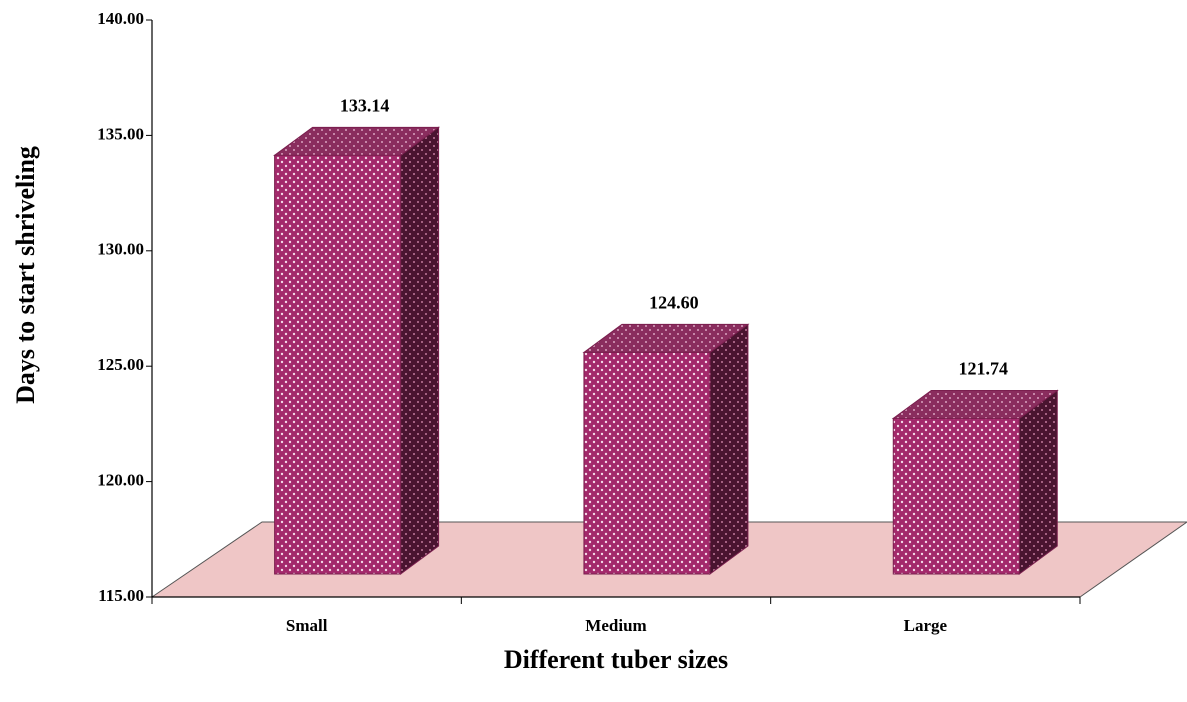  What do you see at coordinates (120, 364) in the screenshot?
I see `y-tick-label: 125.00` at bounding box center [120, 364].